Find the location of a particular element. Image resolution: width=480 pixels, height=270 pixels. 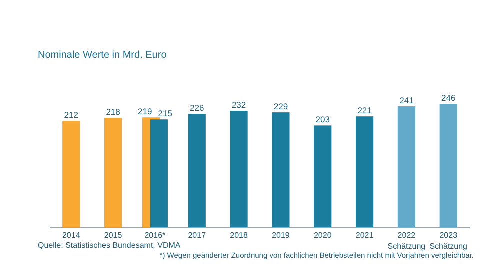

x-tick-label: 2020 is located at coordinates (323, 235).